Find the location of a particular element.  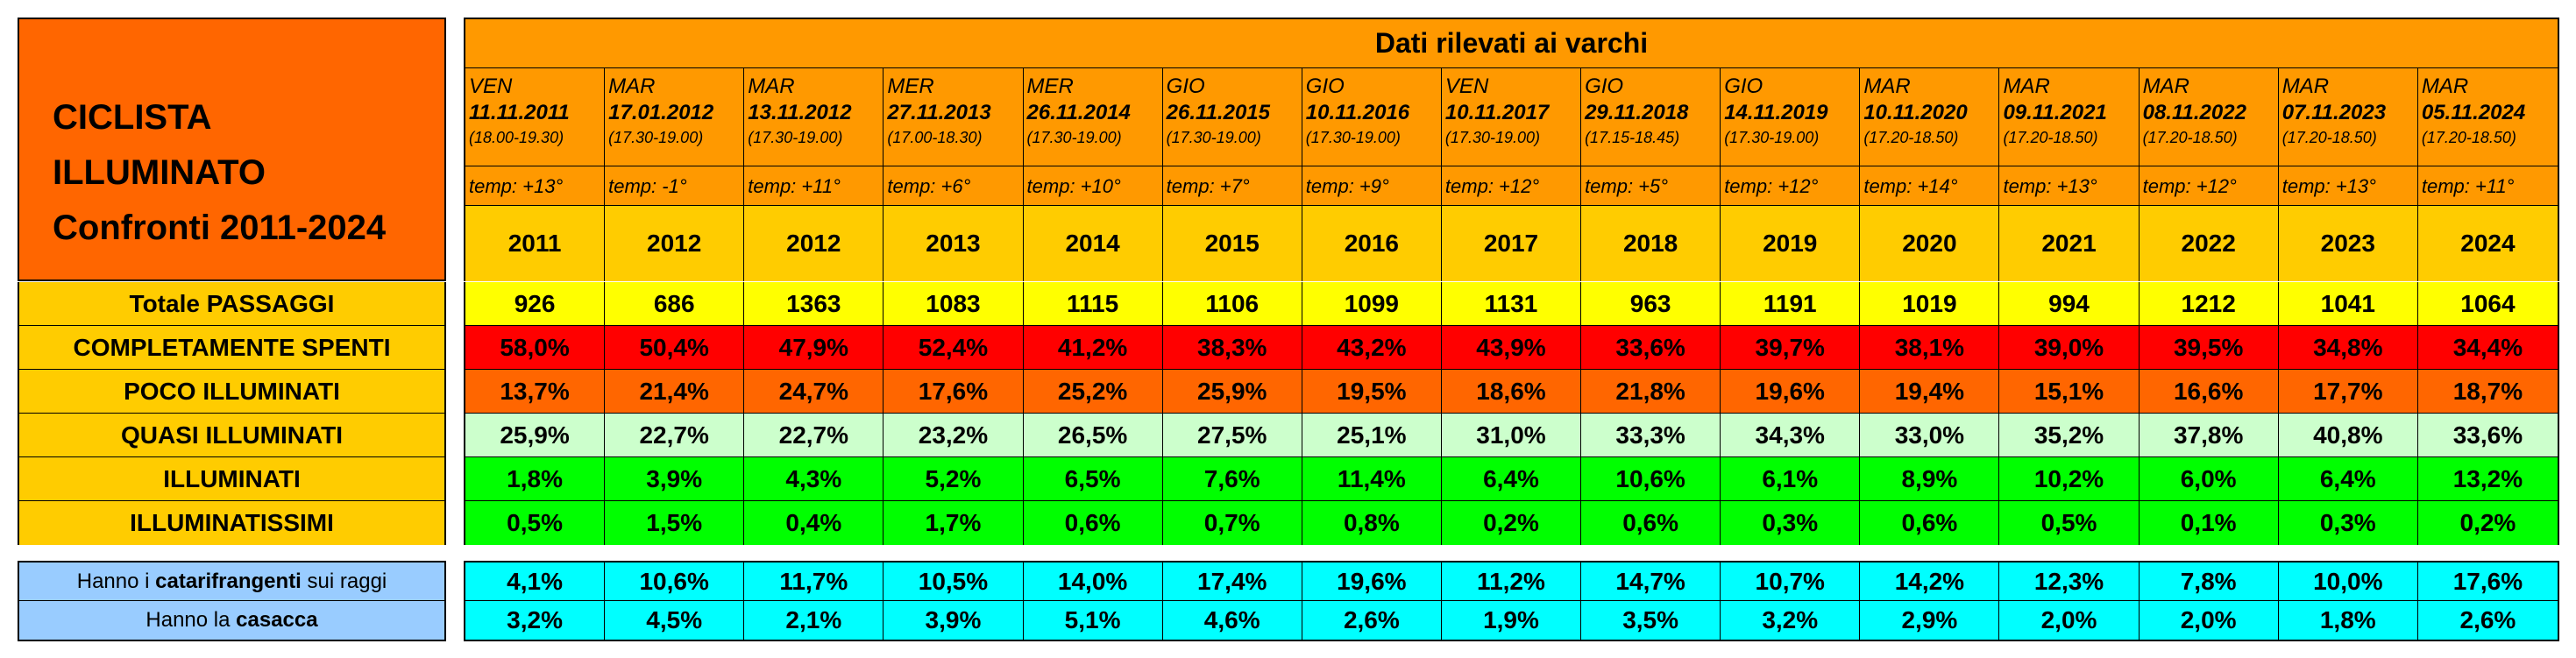

table-cell: 1041 is located at coordinates (2348, 304).